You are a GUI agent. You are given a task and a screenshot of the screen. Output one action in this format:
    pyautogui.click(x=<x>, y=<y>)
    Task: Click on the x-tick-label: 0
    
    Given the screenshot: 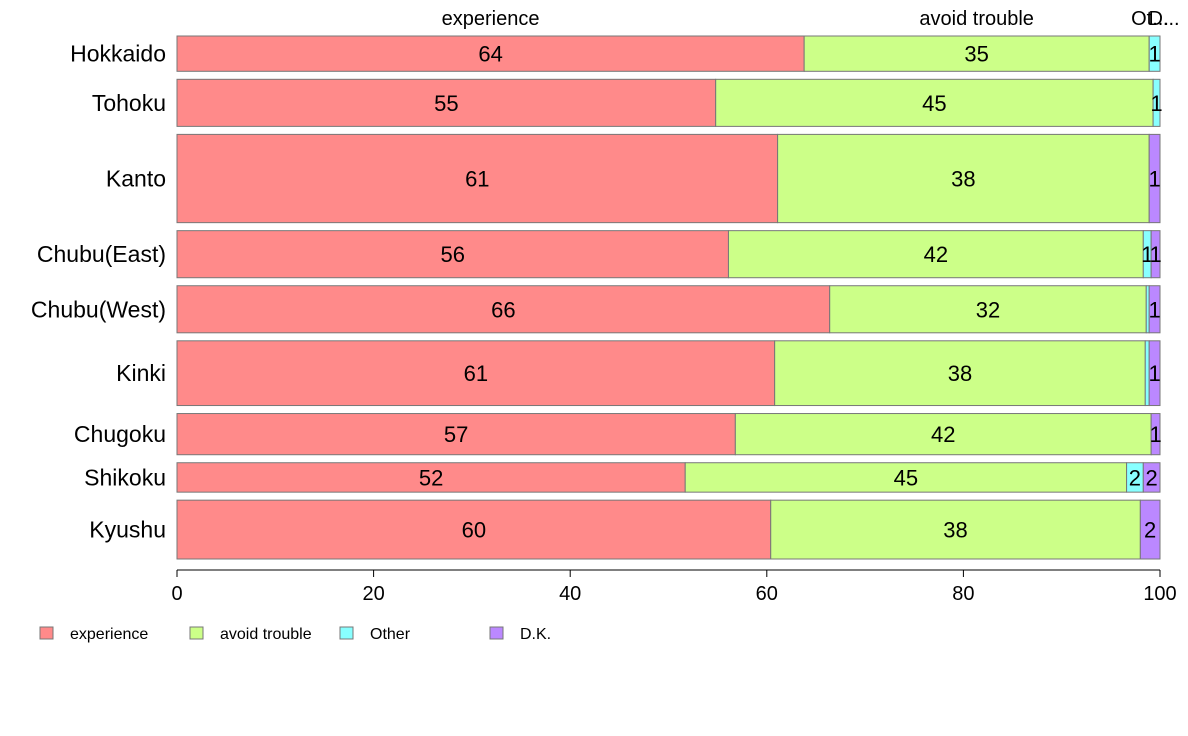 What is the action you would take?
    pyautogui.click(x=176, y=594)
    